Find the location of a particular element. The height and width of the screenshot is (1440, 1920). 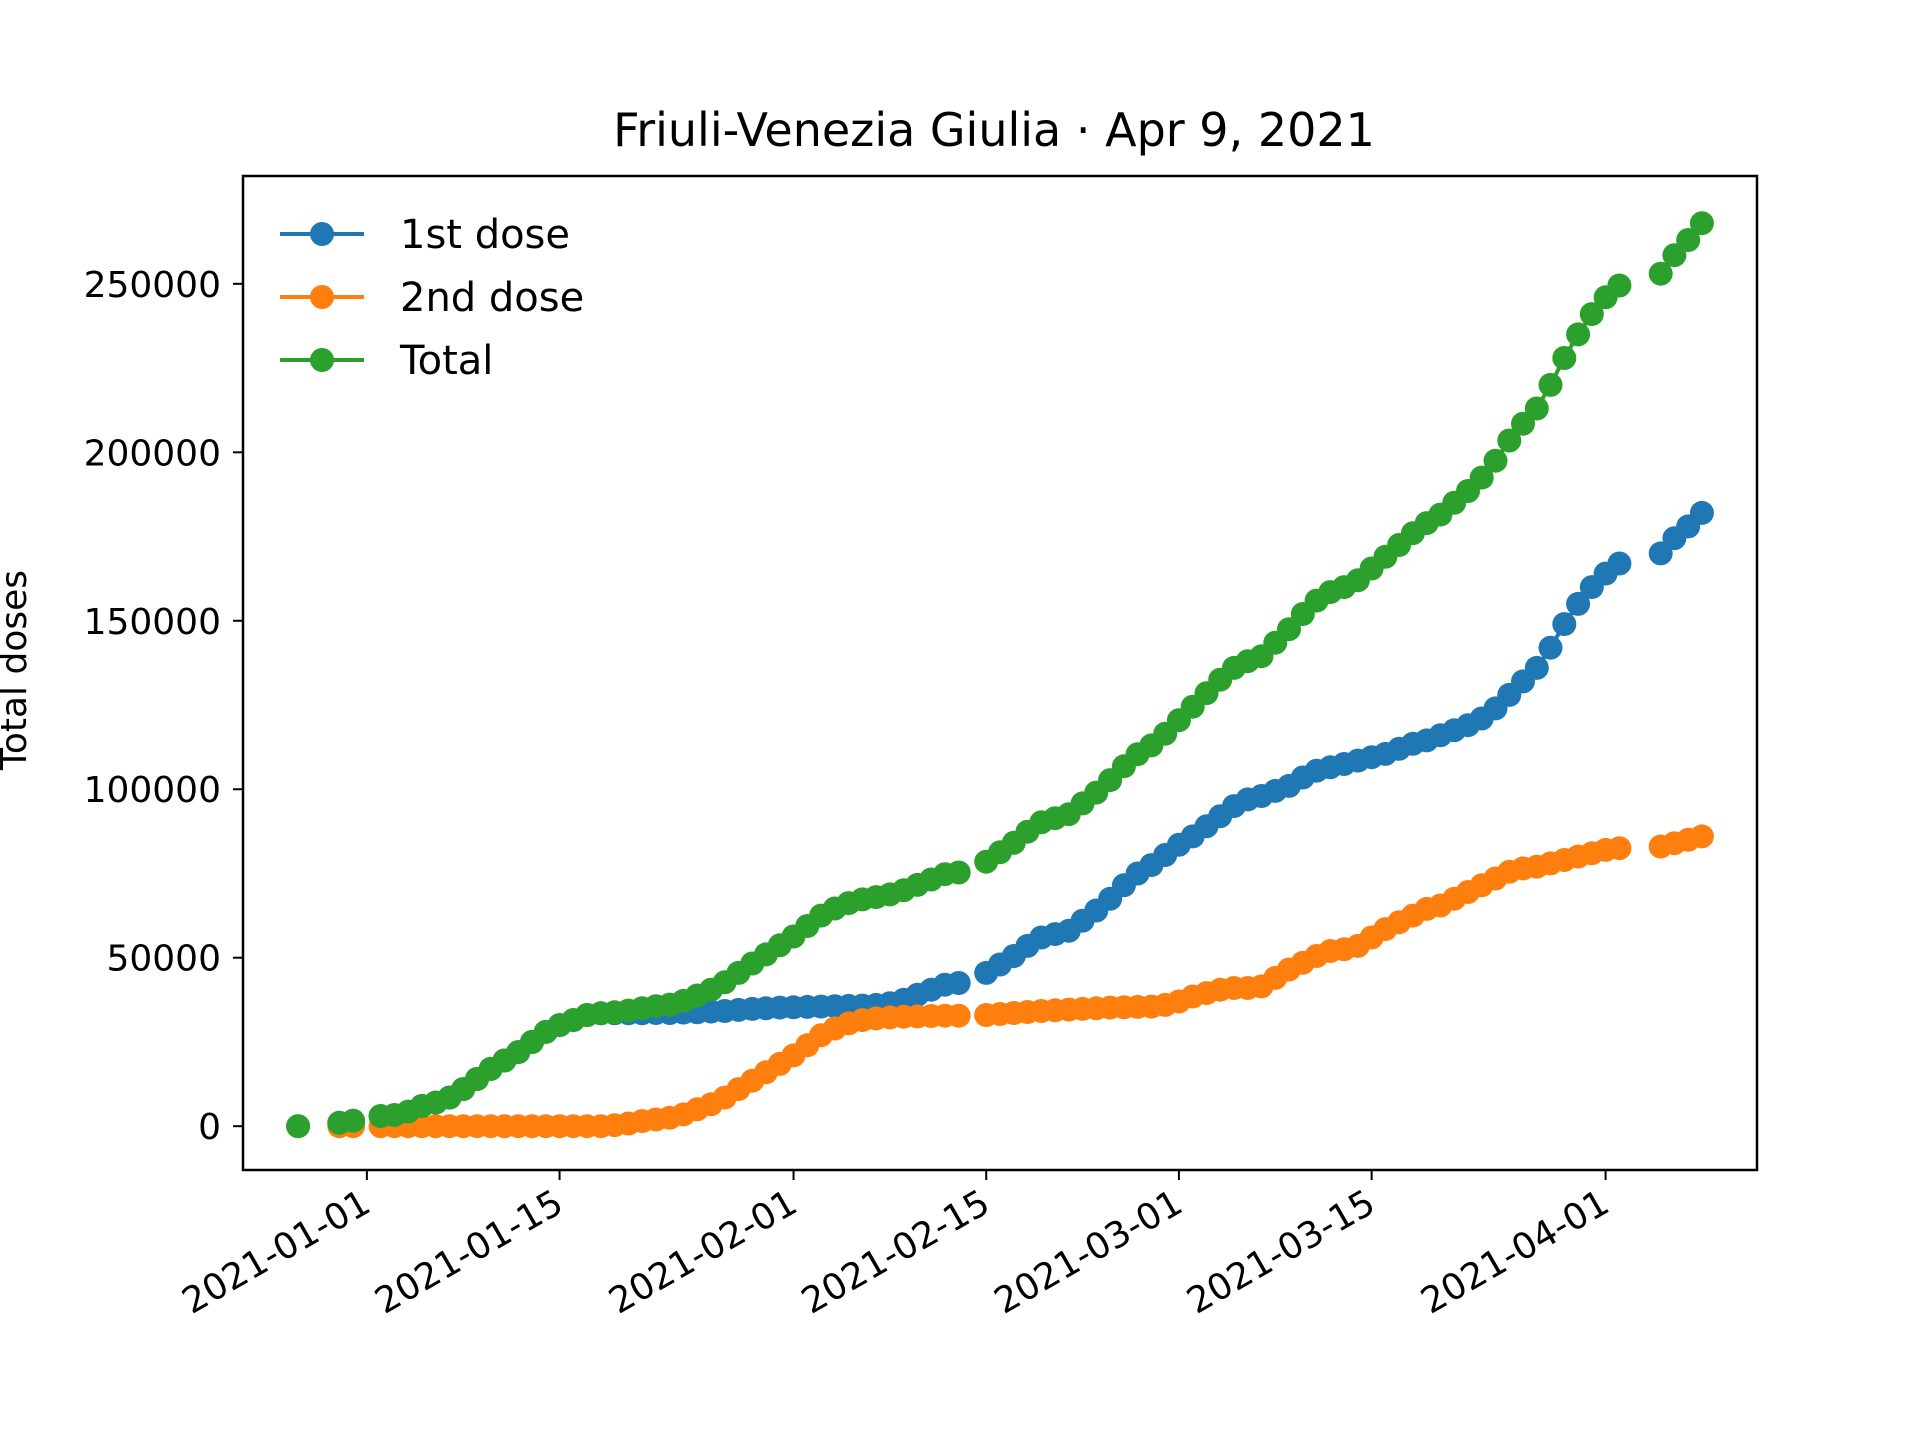

legend-item: 1st dose is located at coordinates (425, 235).